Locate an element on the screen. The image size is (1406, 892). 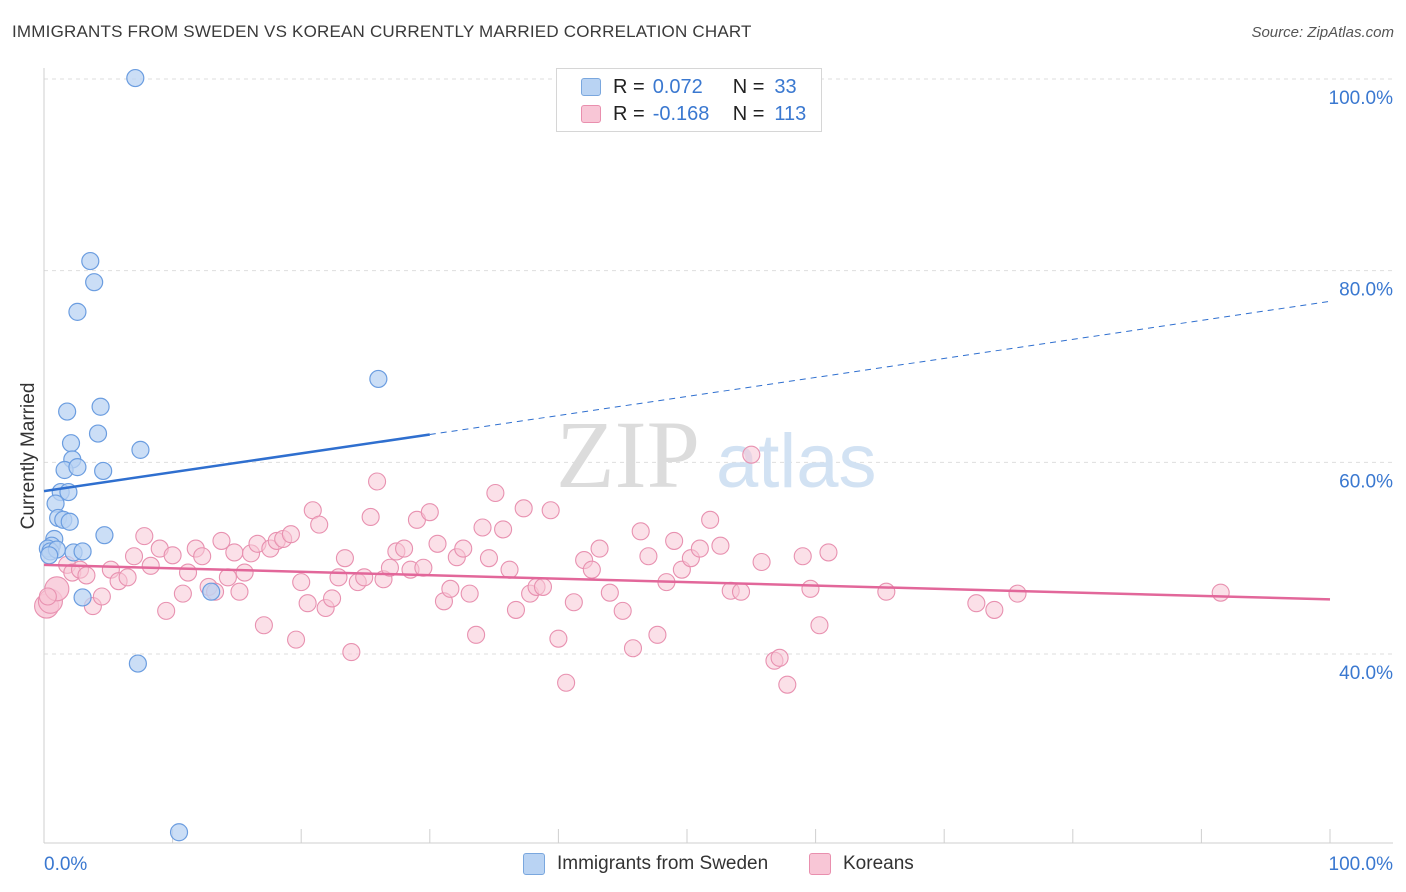
sweden-trend-line is located at coordinates (236, 463).